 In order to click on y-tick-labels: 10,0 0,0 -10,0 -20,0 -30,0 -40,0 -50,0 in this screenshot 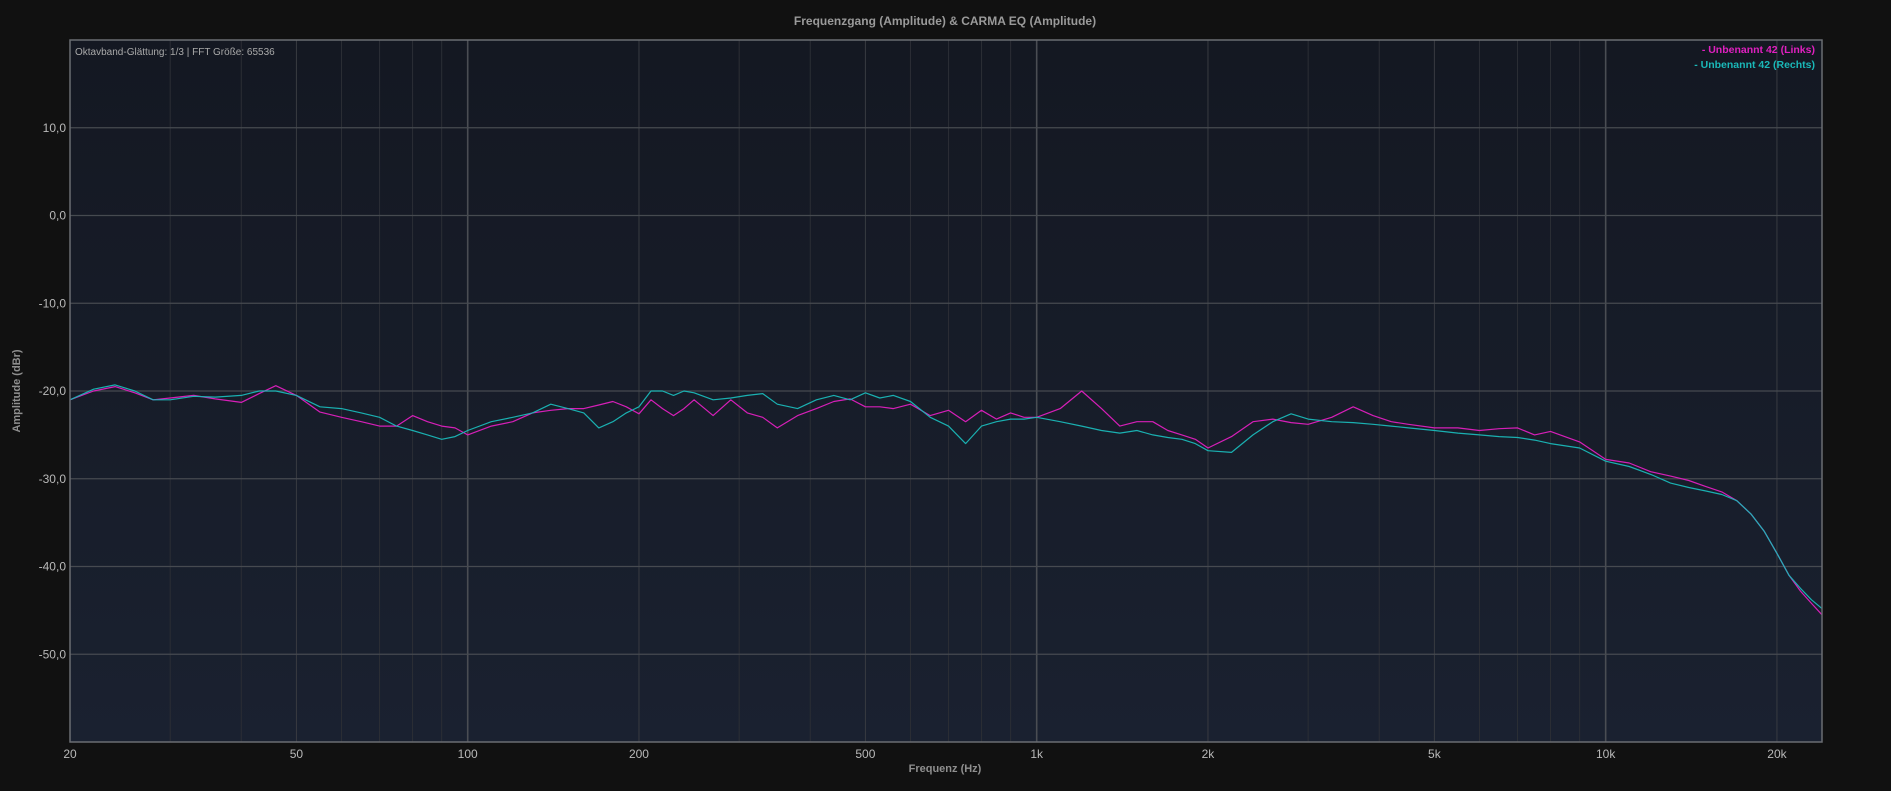, I will do `click(53, 391)`.